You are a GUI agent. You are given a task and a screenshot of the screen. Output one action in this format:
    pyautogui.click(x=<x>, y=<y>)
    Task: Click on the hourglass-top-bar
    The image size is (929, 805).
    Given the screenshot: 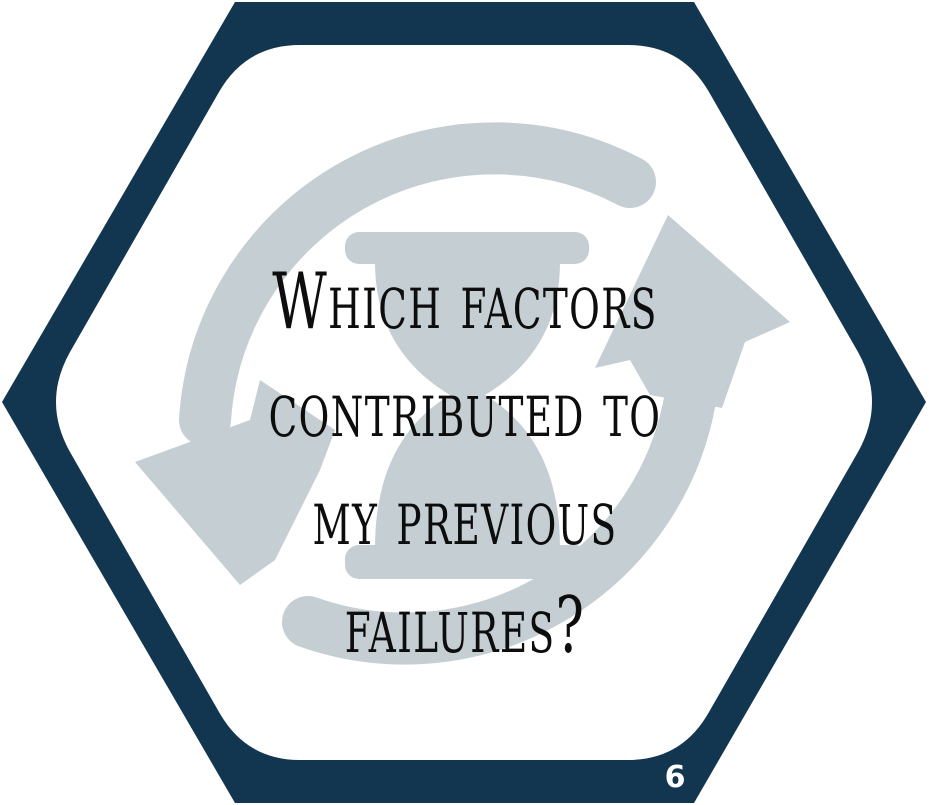 What is the action you would take?
    pyautogui.click(x=467, y=248)
    